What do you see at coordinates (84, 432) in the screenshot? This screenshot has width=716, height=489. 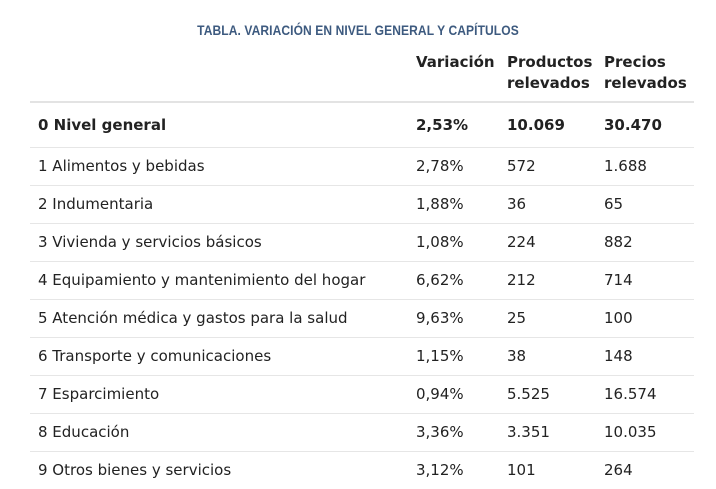 I see `row-label: 8 Educación` at bounding box center [84, 432].